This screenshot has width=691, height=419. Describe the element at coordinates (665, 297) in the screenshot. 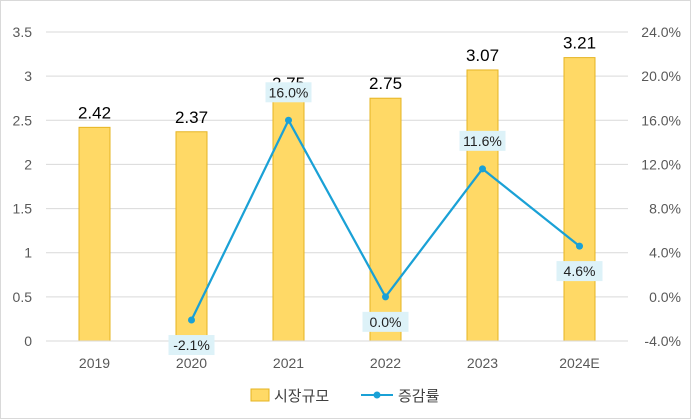

I see `right-tick-label: 0.0%` at that location.